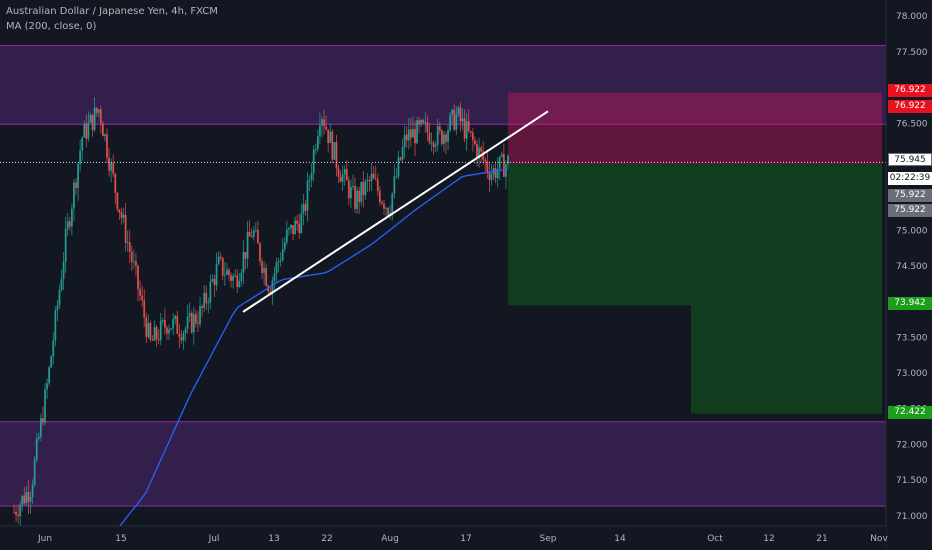 This screenshot has width=932, height=550. I want to click on upper-resistance-zone, so click(443, 85).